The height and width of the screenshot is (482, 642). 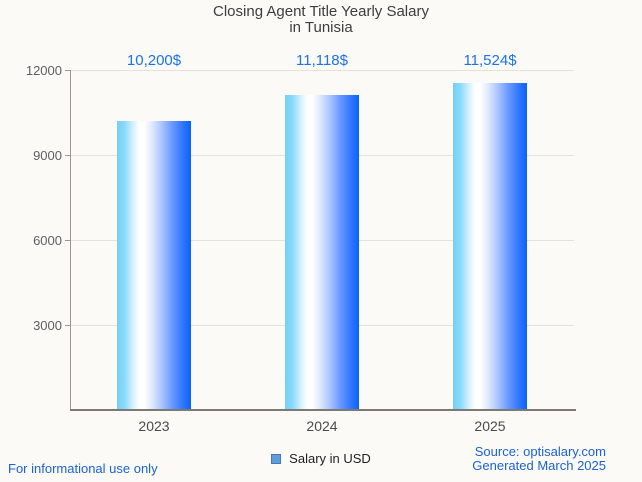 I want to click on y-tick-label-9000: 9000, so click(x=47, y=155).